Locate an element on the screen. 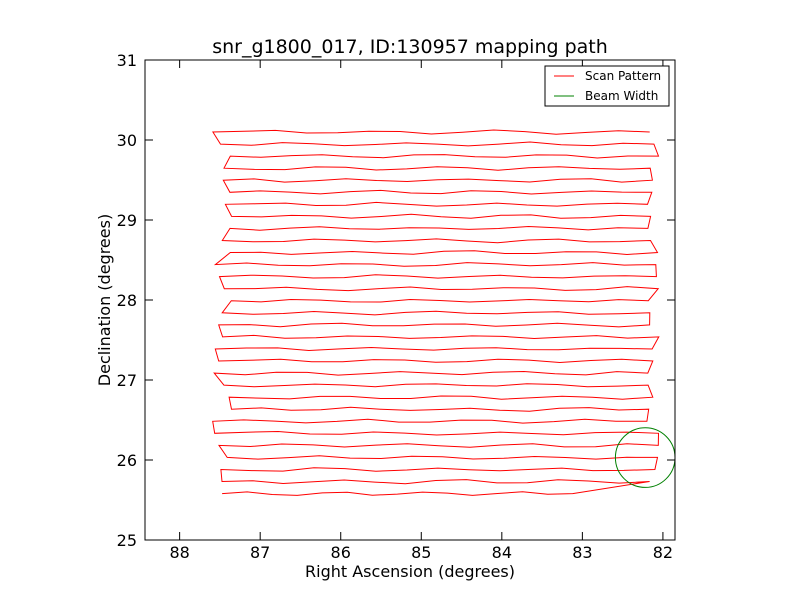  y-tick-label: 29 is located at coordinates (127, 220).